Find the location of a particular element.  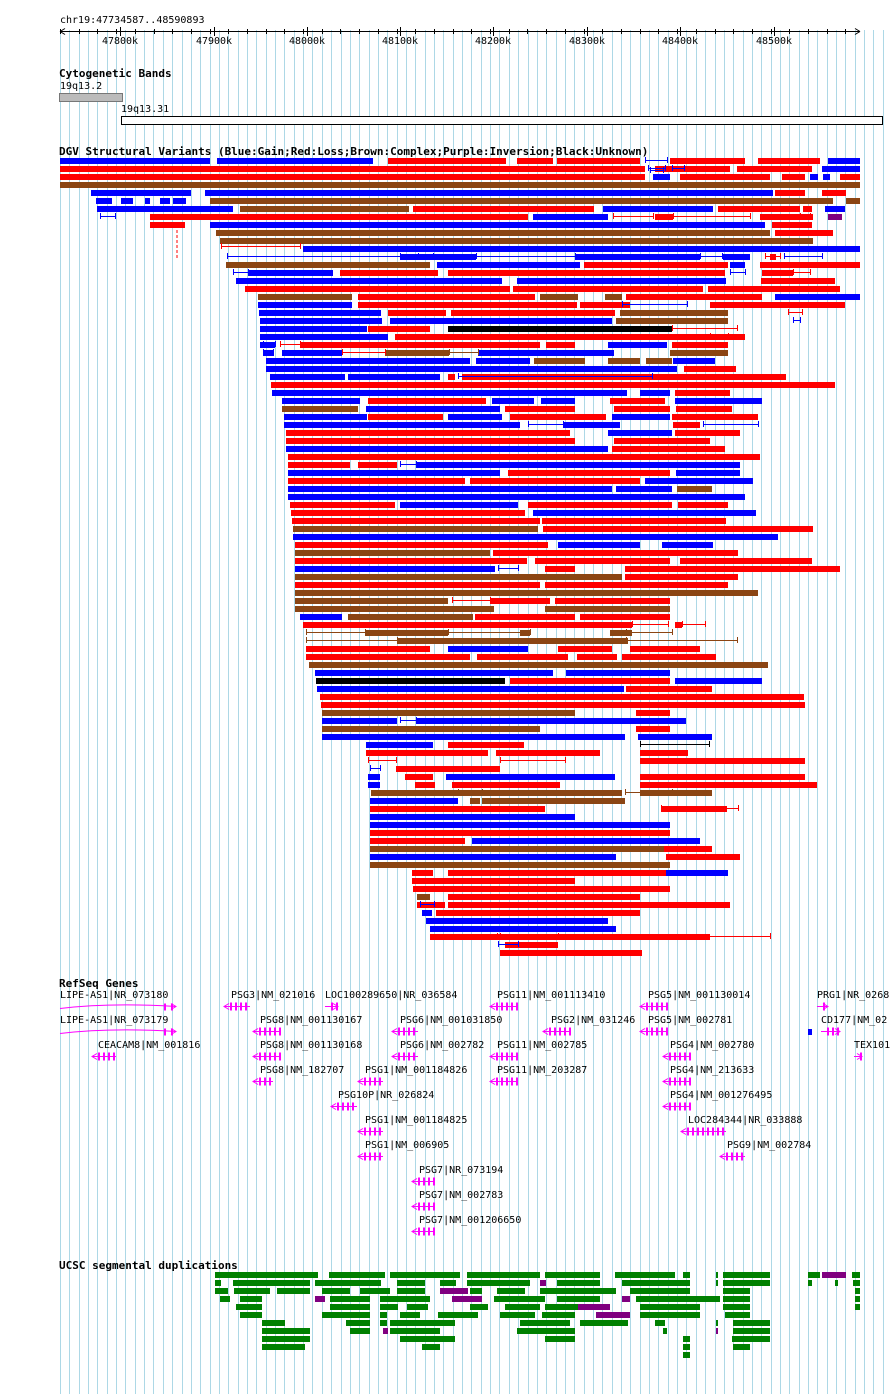

gene-label: LIPE-AS1|NR_073180 is located at coordinates (114, 995).